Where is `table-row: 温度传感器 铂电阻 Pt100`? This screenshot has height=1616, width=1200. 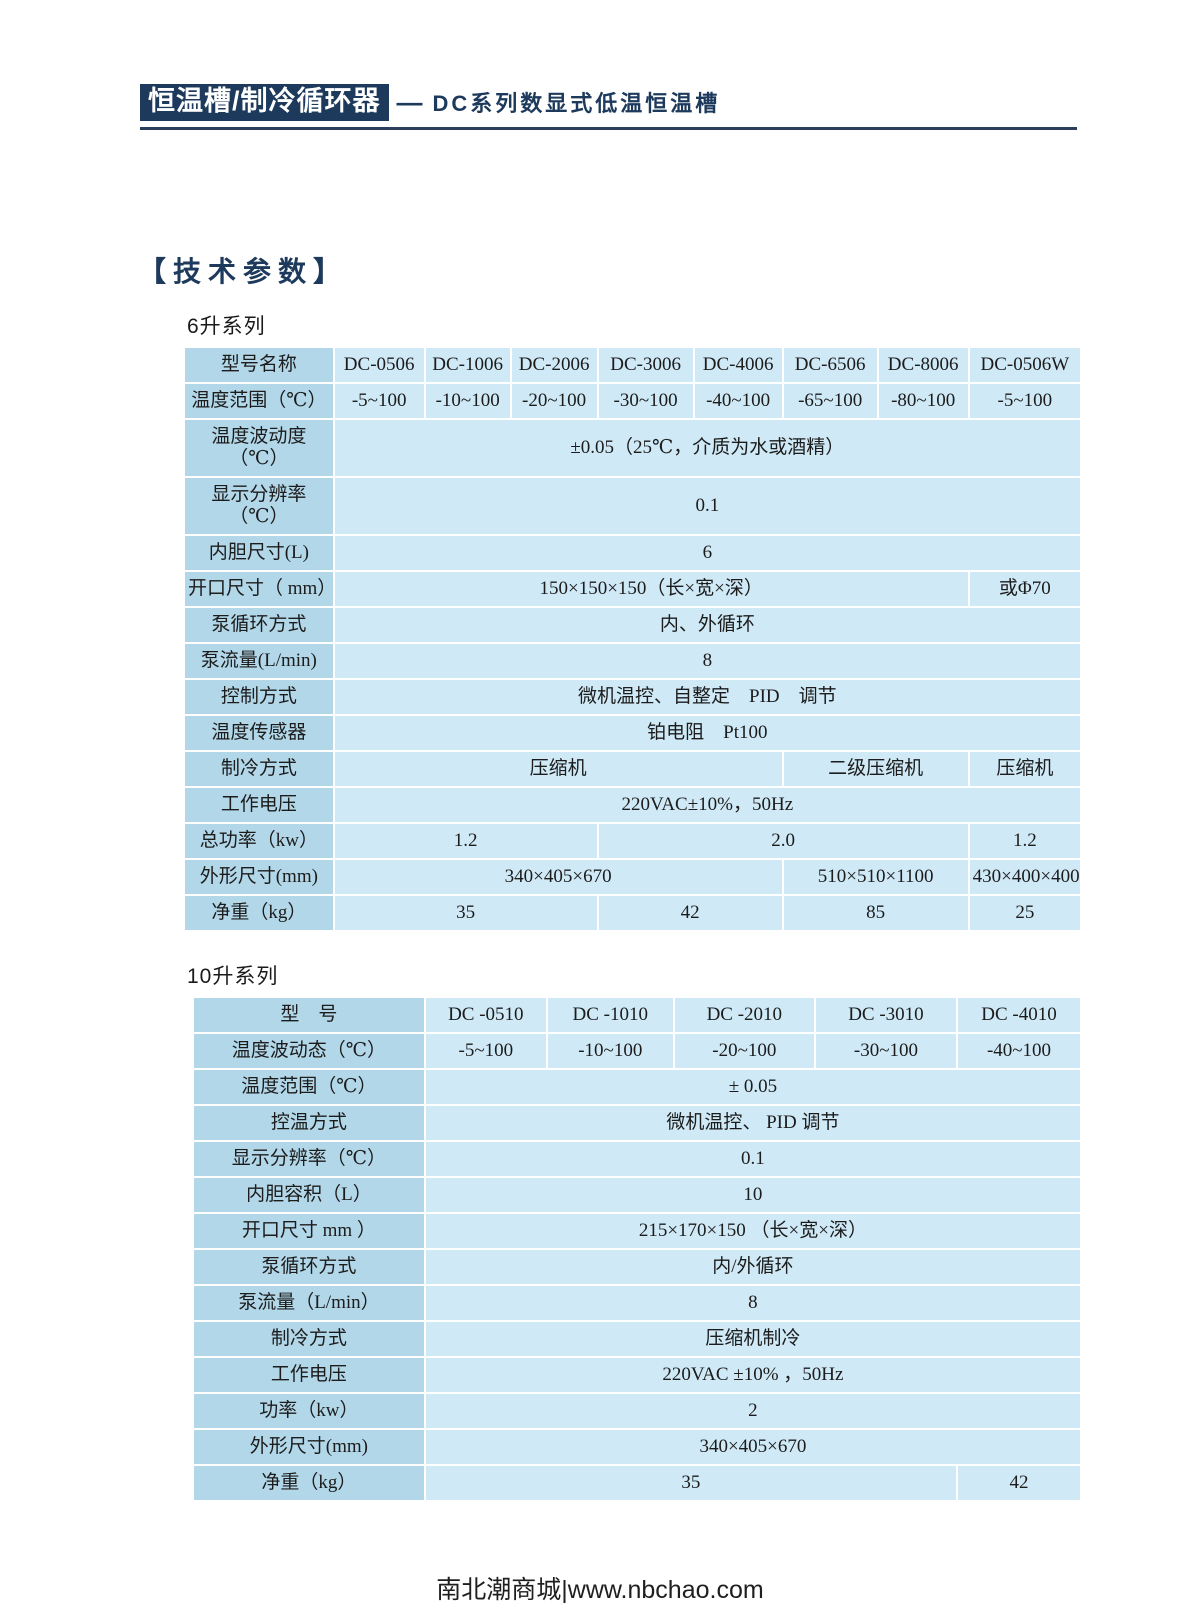
table-row: 温度传感器 铂电阻 Pt100 is located at coordinates (632, 733).